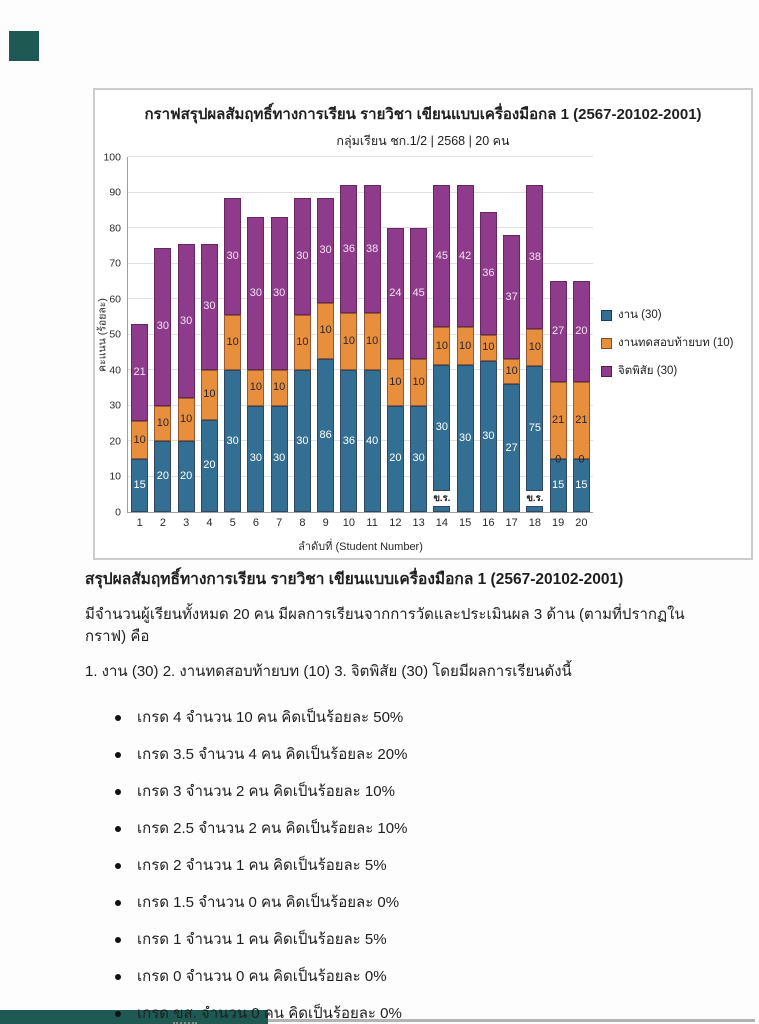 Image resolution: width=759 pixels, height=1024 pixels. Describe the element at coordinates (209, 523) in the screenshot. I see `x-tick-label: 4` at that location.